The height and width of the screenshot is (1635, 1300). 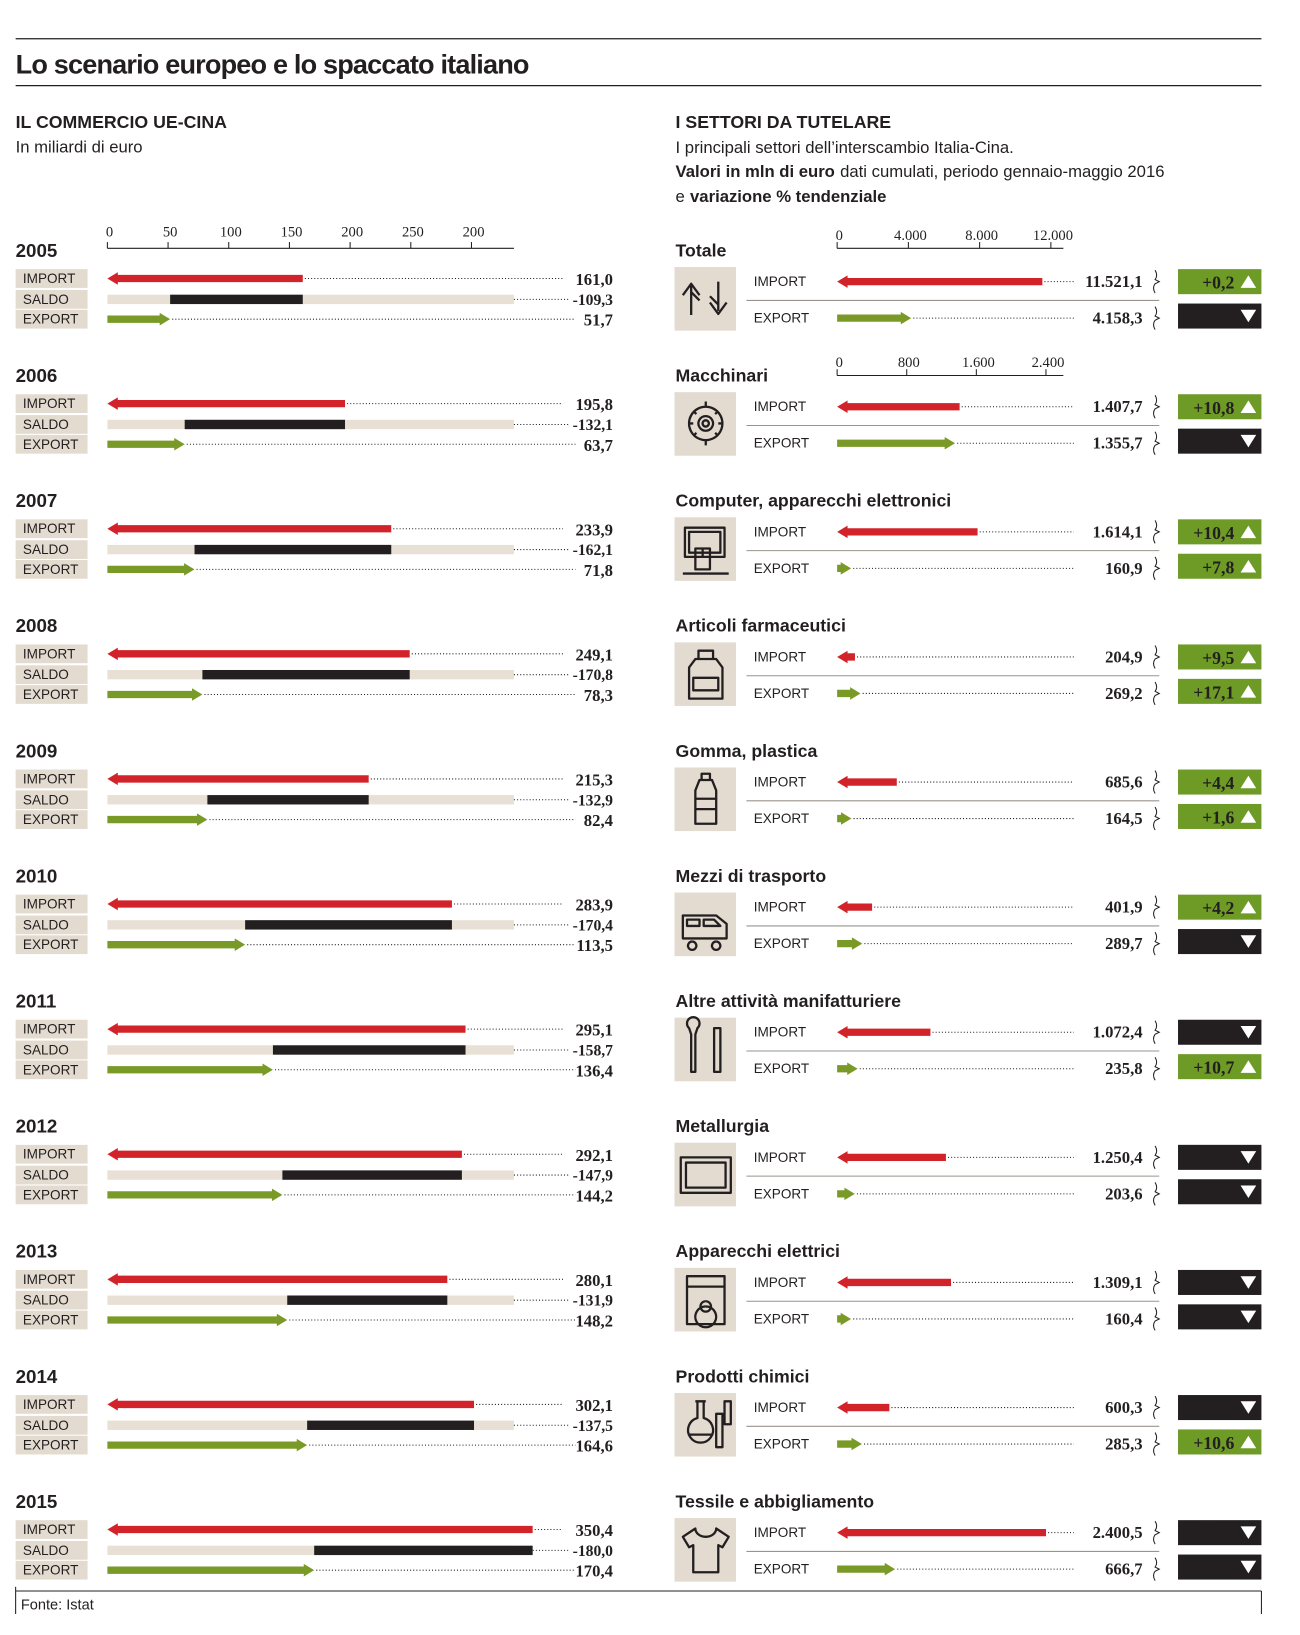 What do you see at coordinates (1118, 1157) in the screenshot?
I see `value-label: 1.250,4` at bounding box center [1118, 1157].